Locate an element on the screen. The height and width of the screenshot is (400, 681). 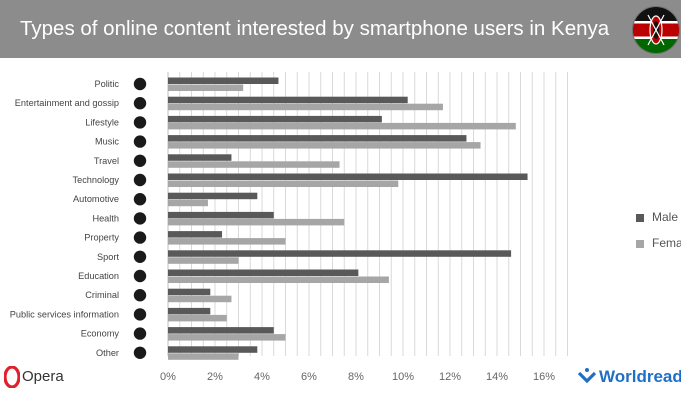
graduation-cap-icon is located at coordinates (140, 276).